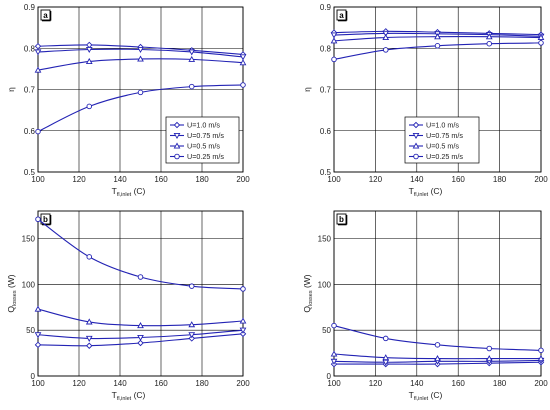 The height and width of the screenshot is (410, 550). I want to click on y-tick-label: 0, so click(33, 376).